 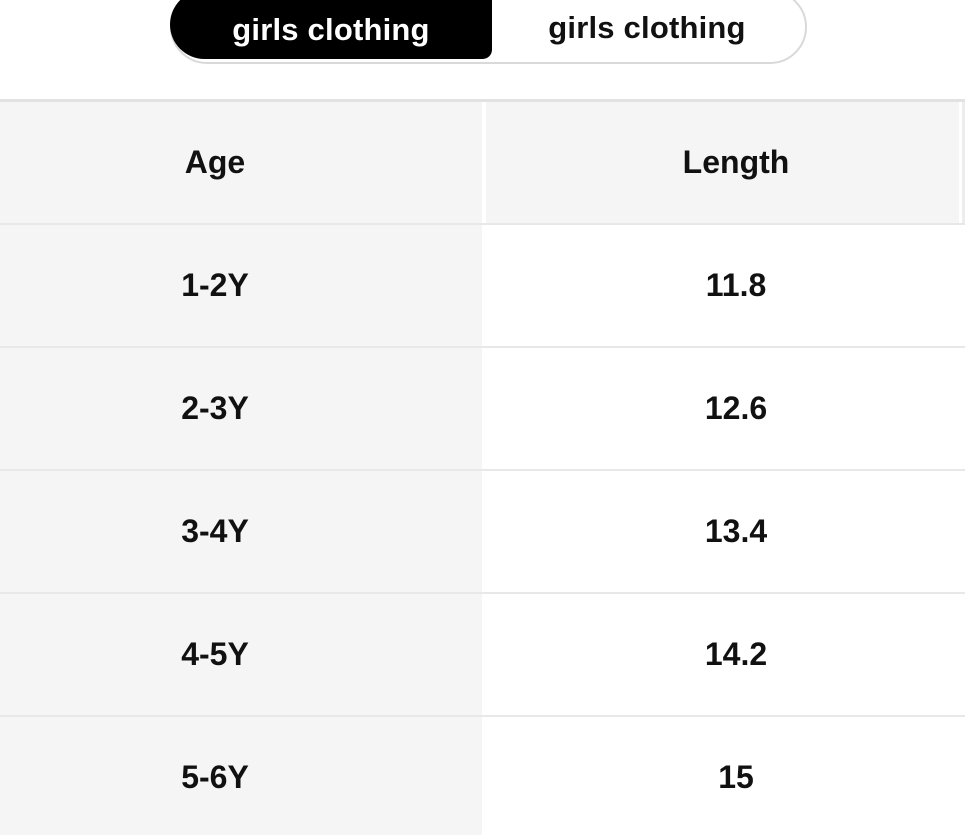 I want to click on column-header-age: Age, so click(x=241, y=162).